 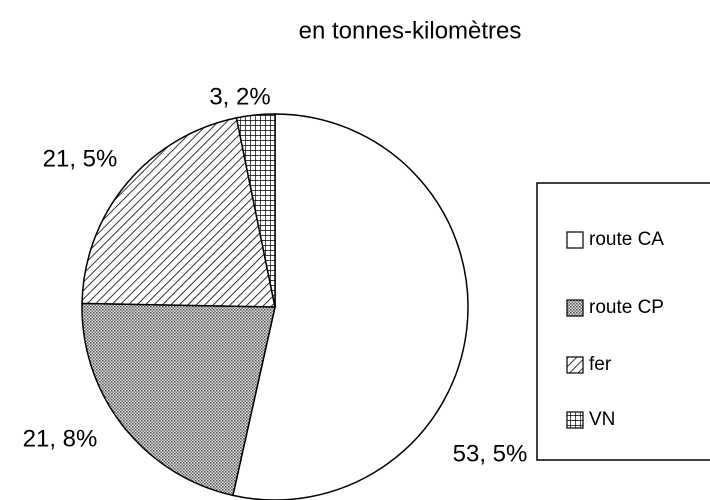 I want to click on legend-box, so click(x=623, y=321).